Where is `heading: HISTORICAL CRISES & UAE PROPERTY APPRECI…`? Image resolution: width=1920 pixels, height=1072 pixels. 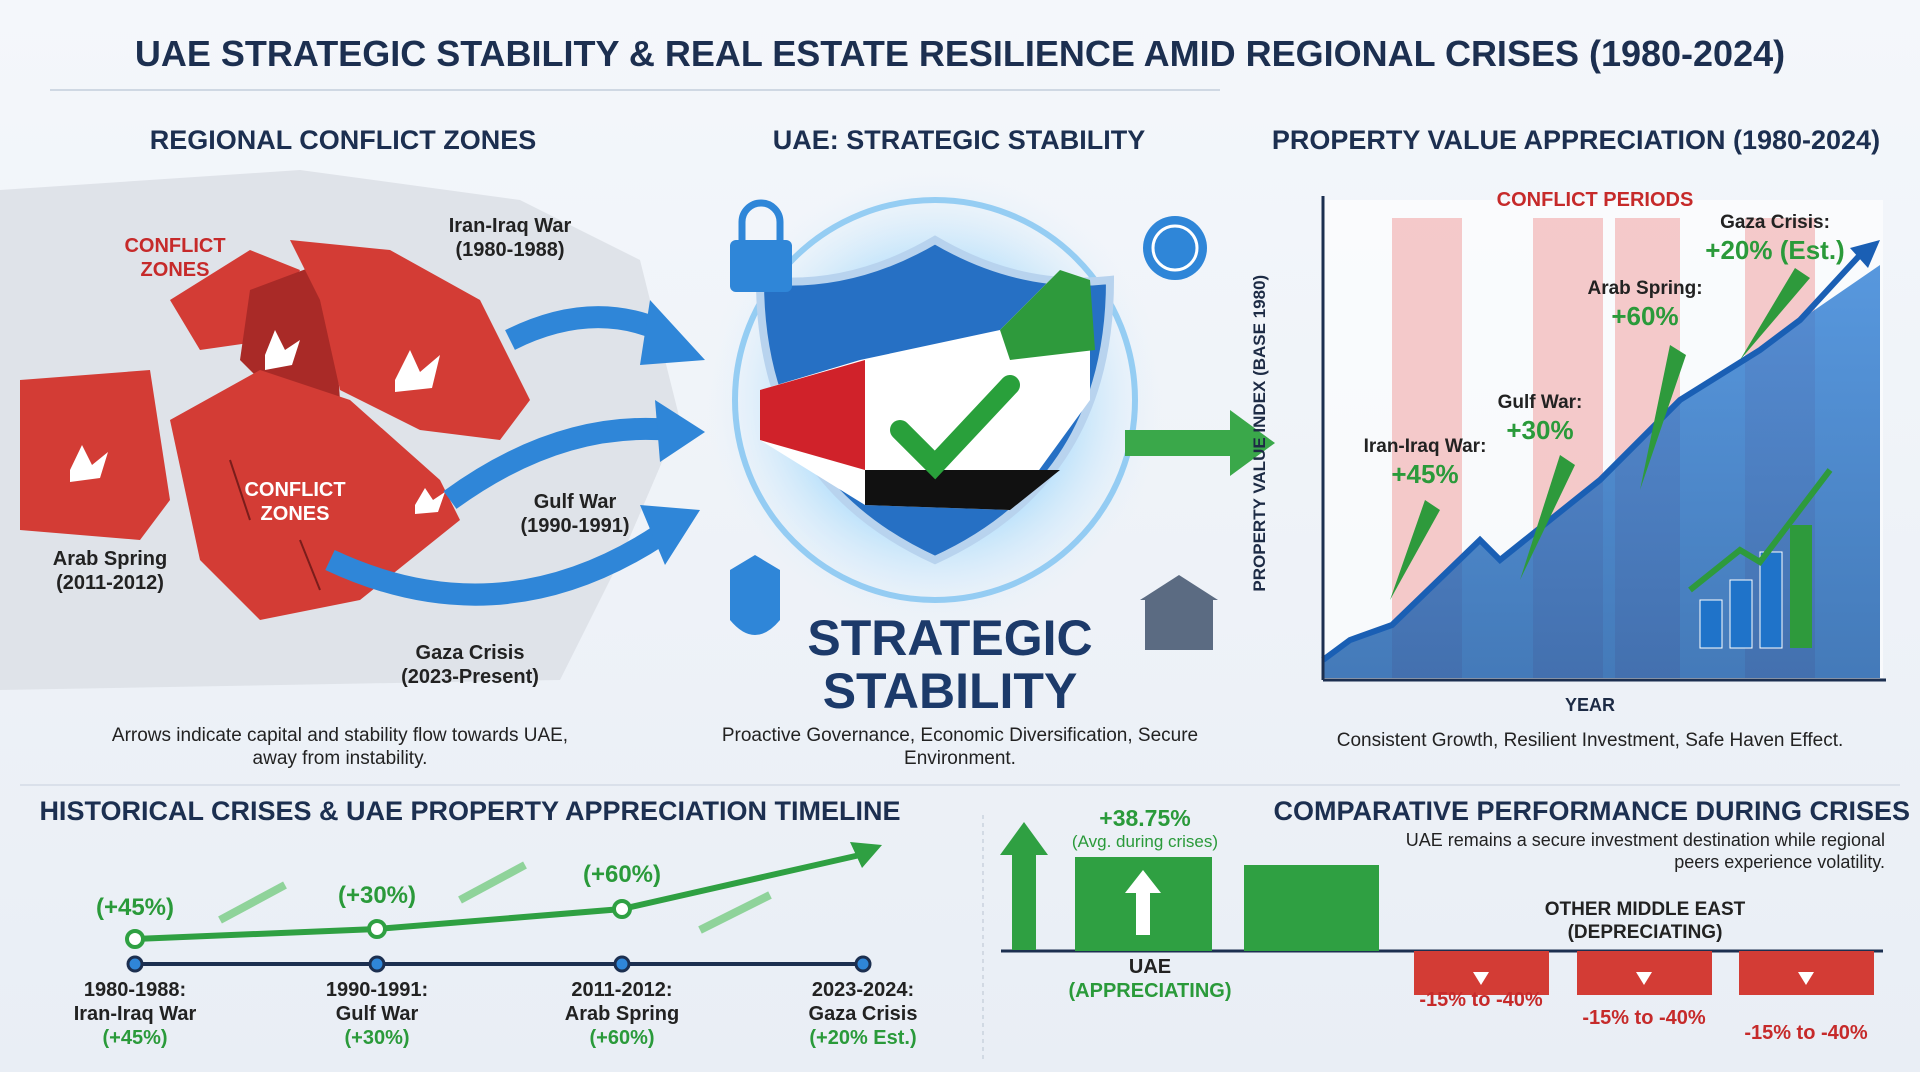
heading: HISTORICAL CRISES & UAE PROPERTY APPRECI… is located at coordinates (470, 811).